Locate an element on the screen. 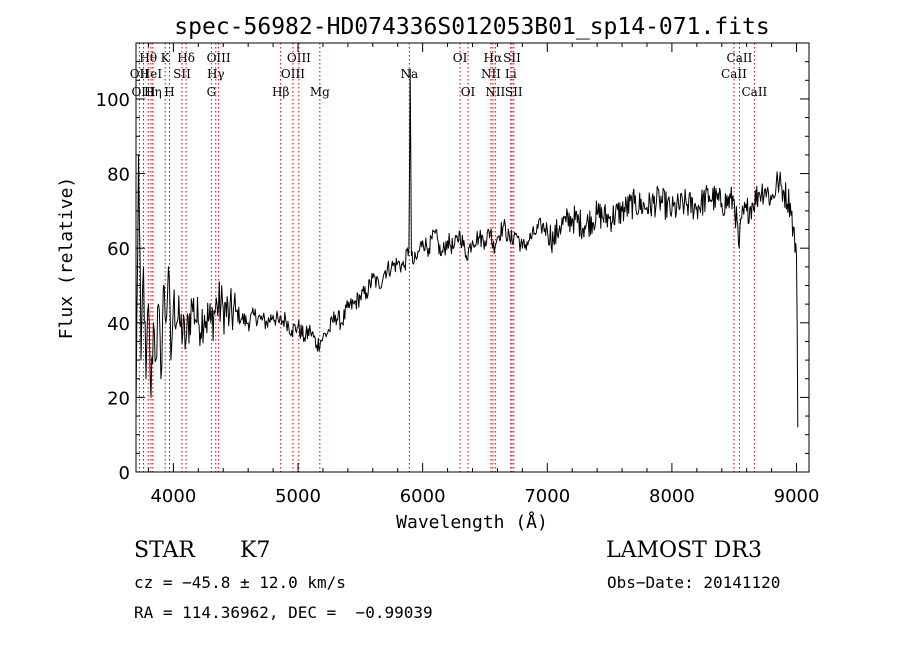 Image resolution: width=900 pixels, height=649 pixels. x-axis-label: Wavelength (Å) is located at coordinates (472, 522).